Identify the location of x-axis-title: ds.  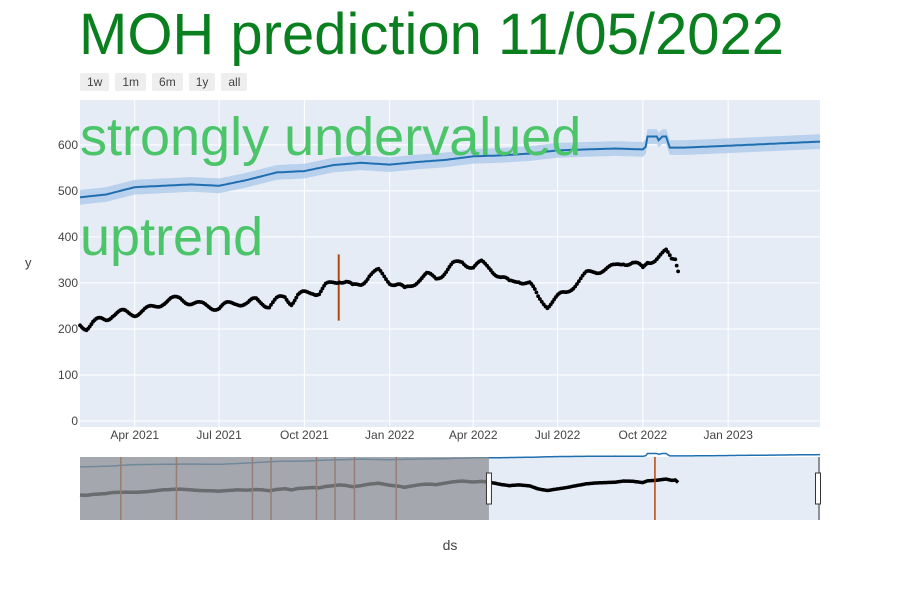
(450, 545).